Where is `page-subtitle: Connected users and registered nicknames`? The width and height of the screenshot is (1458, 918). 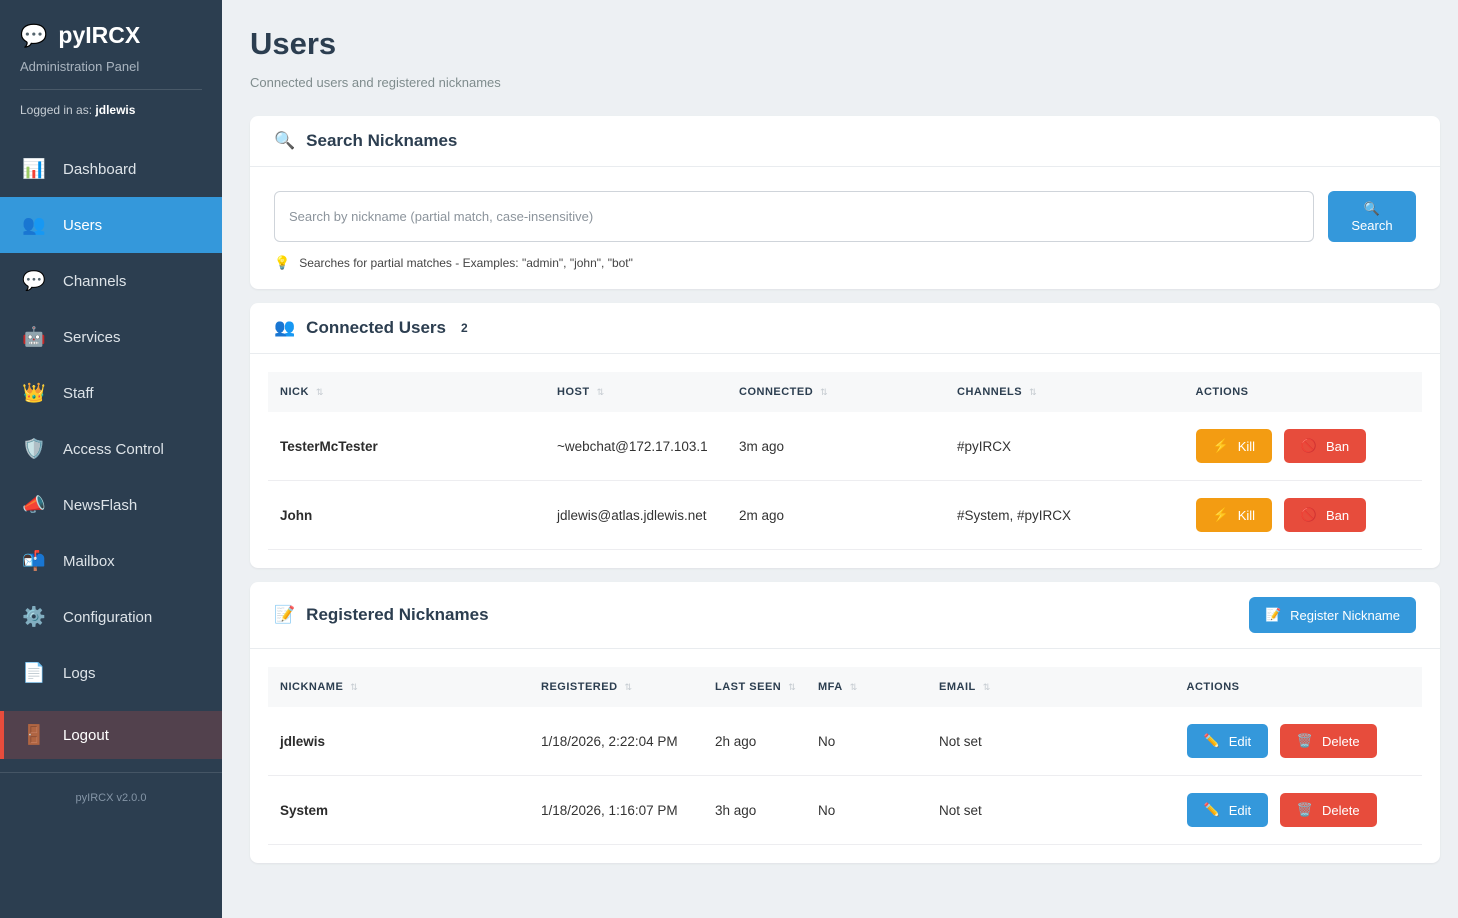
page-subtitle: Connected users and registered nicknames is located at coordinates (375, 82).